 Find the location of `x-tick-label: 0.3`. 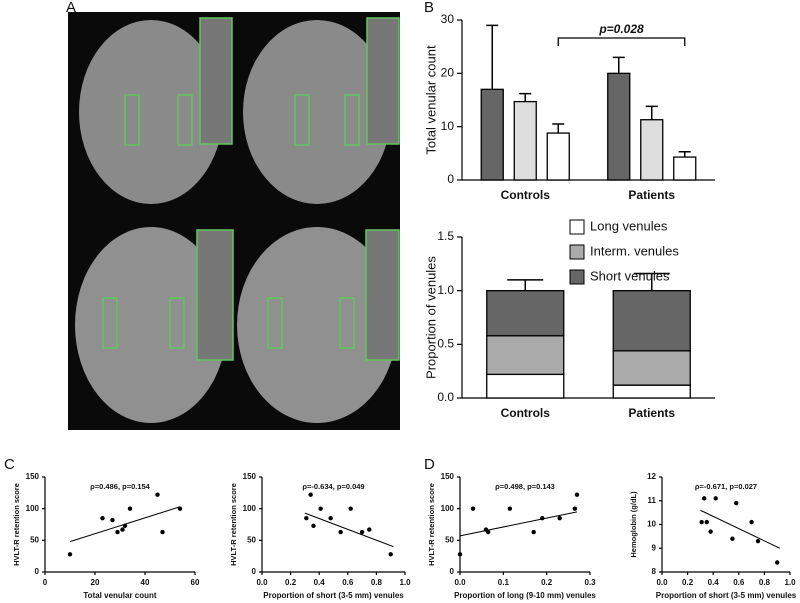

x-tick-label: 0.3 is located at coordinates (590, 582).